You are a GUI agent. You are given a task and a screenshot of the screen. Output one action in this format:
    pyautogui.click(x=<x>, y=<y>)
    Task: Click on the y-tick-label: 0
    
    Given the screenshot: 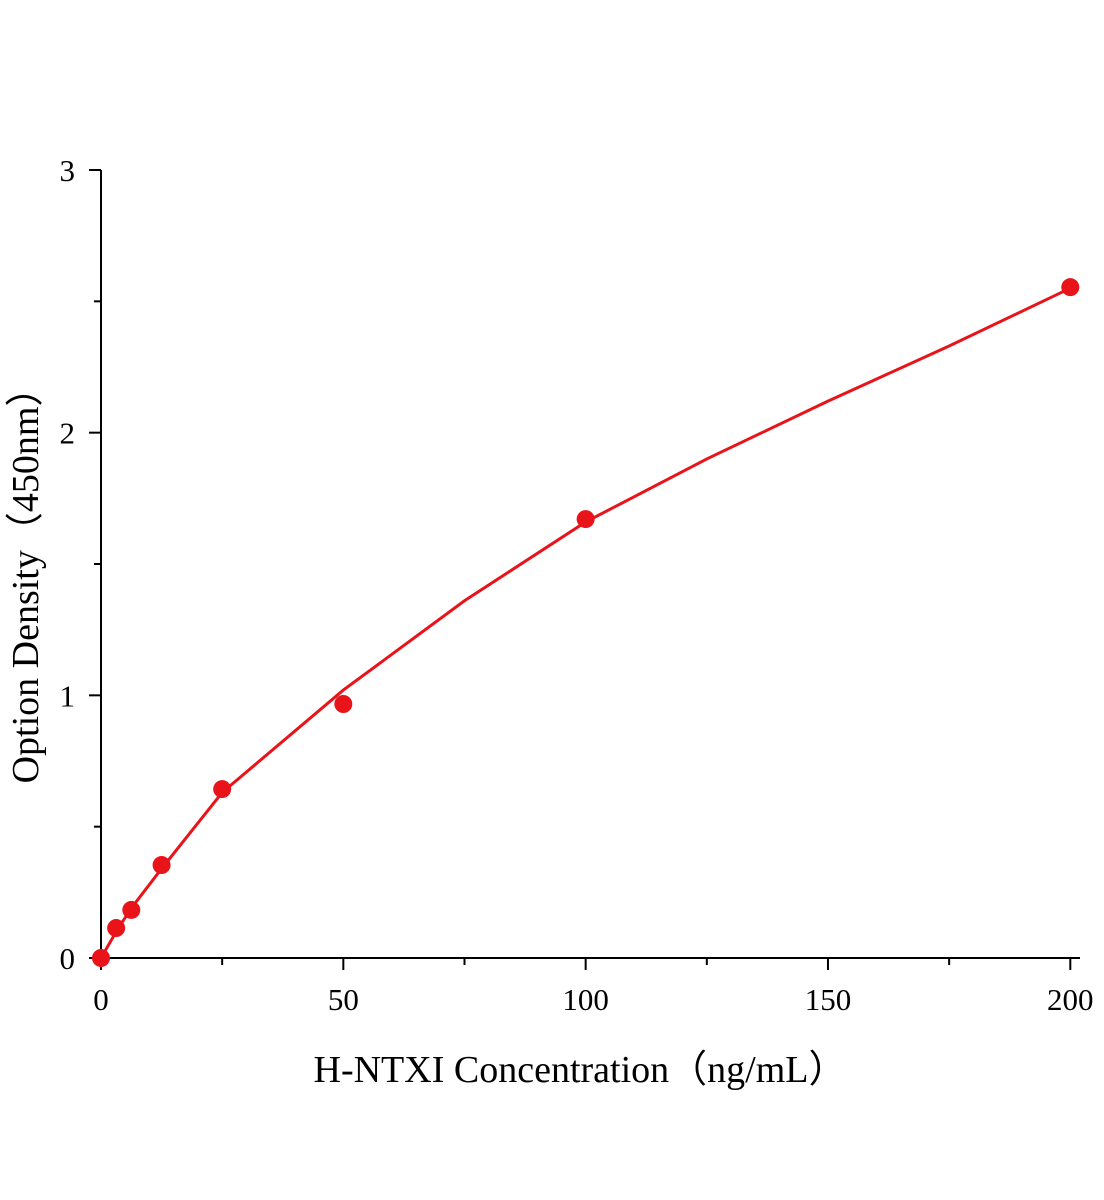 What is the action you would take?
    pyautogui.click(x=68, y=958)
    